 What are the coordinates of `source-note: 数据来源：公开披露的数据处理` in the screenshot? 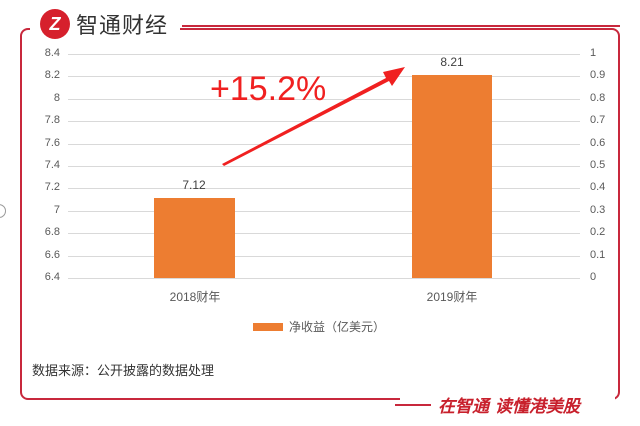 It's located at (123, 371).